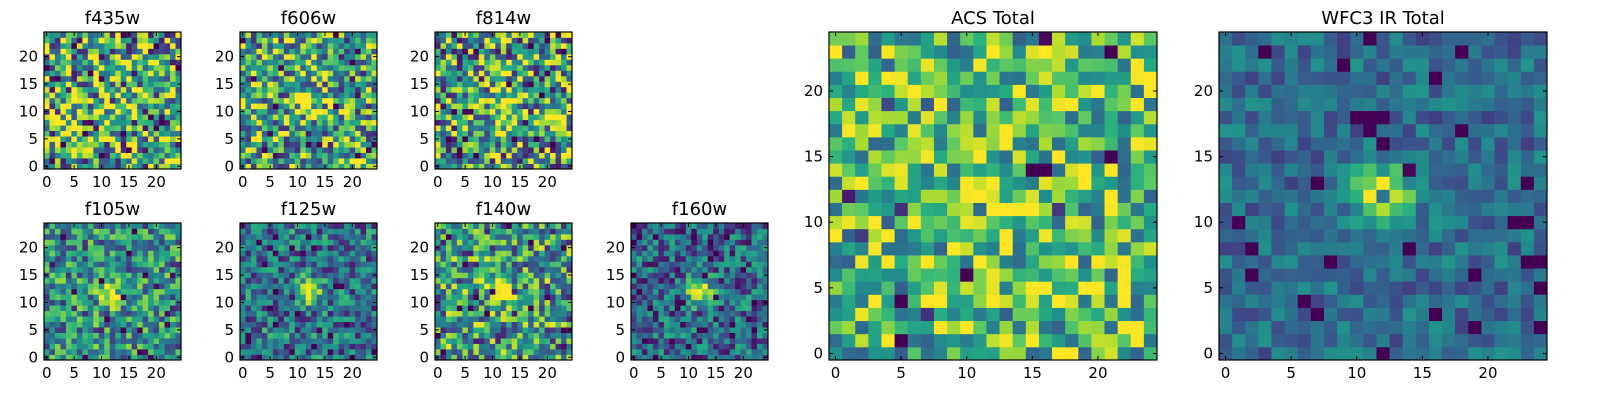 The height and width of the screenshot is (400, 1600). Describe the element at coordinates (28, 302) in the screenshot. I see `y-tick-label: 10` at that location.